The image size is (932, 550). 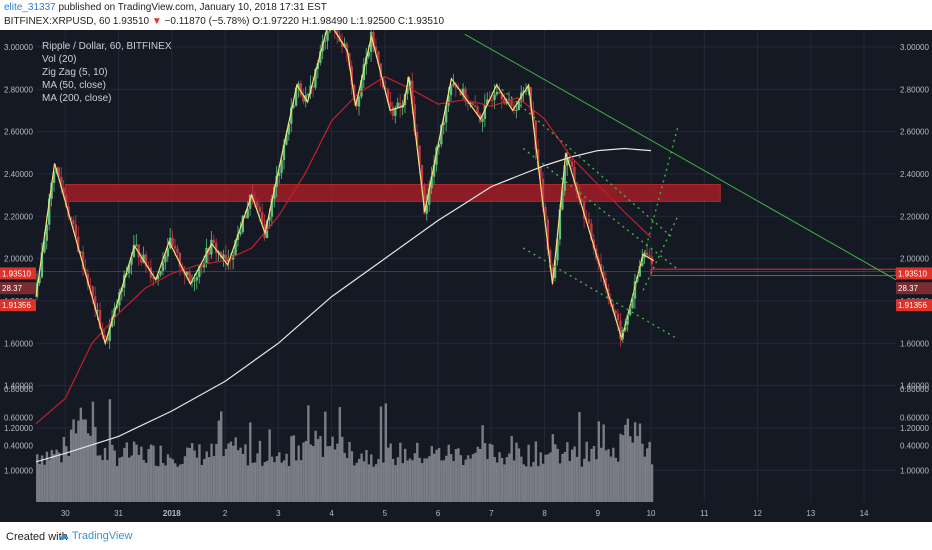 What do you see at coordinates (172, 513) in the screenshot?
I see `x-tick-label: 2018` at bounding box center [172, 513].